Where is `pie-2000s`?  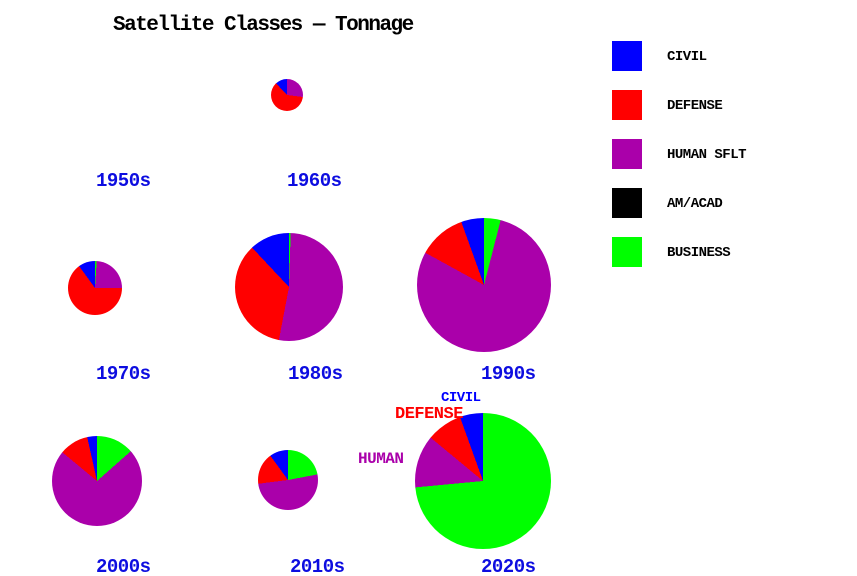
pie-2000s is located at coordinates (97, 481).